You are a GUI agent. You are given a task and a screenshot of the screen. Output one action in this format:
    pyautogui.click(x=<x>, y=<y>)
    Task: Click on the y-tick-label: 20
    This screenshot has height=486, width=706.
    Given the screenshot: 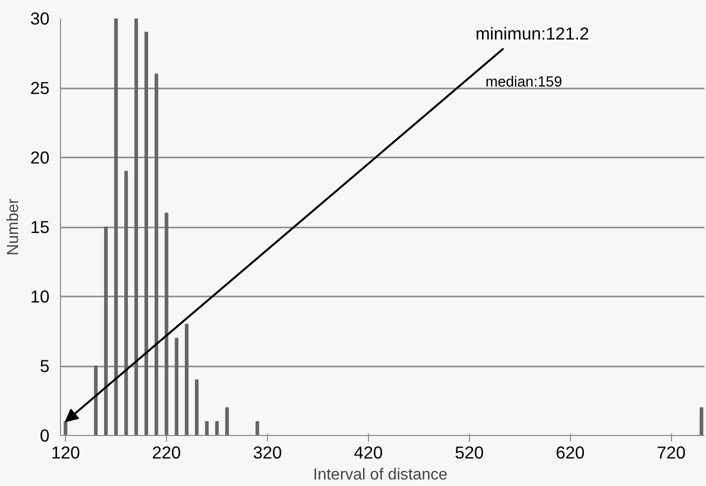 What is the action you would take?
    pyautogui.click(x=40, y=158)
    